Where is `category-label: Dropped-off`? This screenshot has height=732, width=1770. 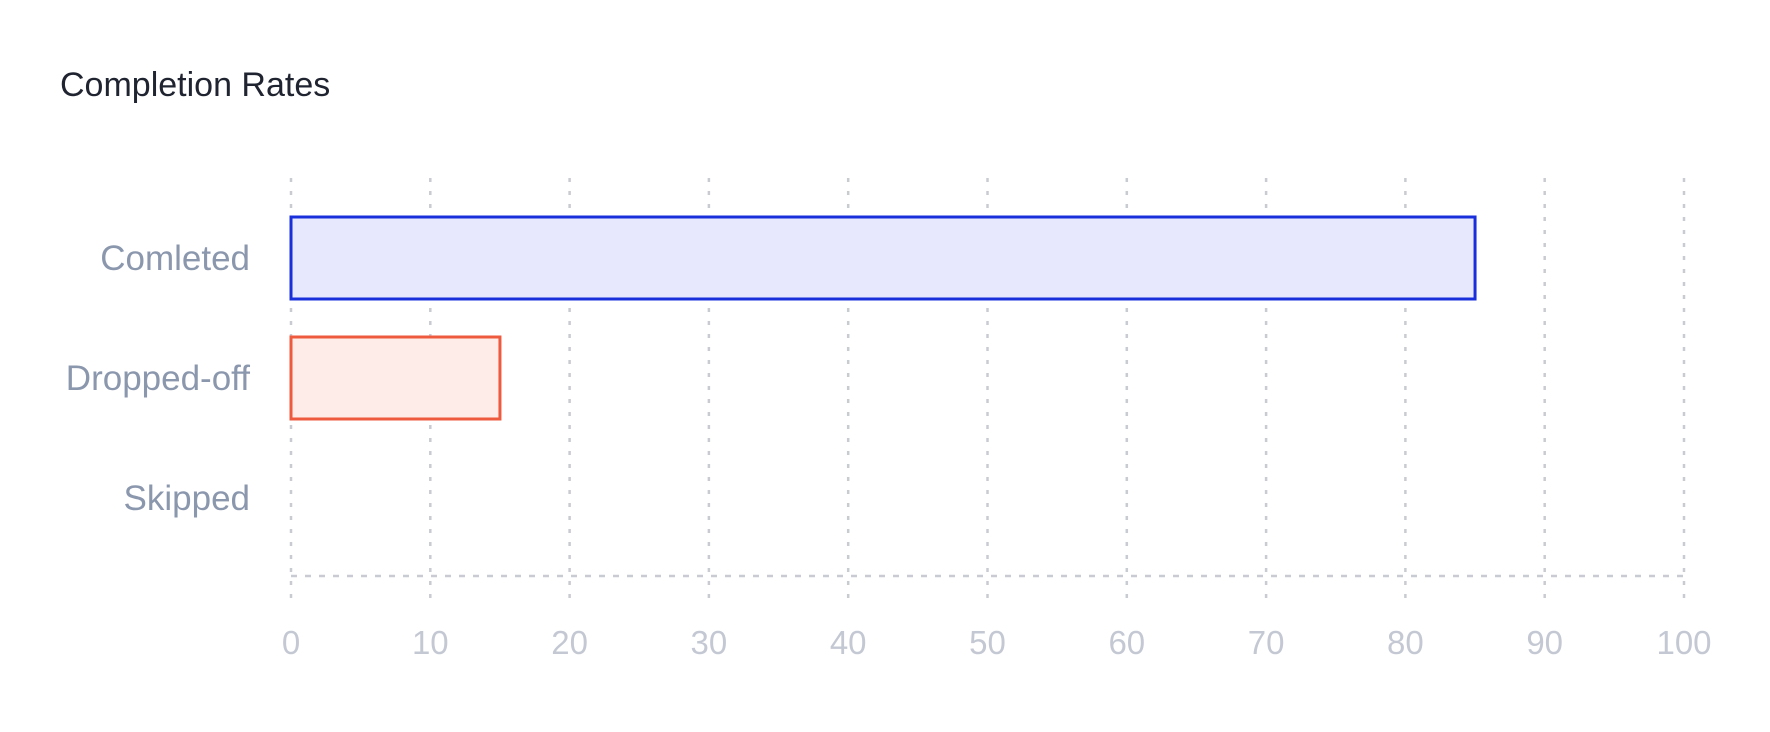 category-label: Dropped-off is located at coordinates (158, 378).